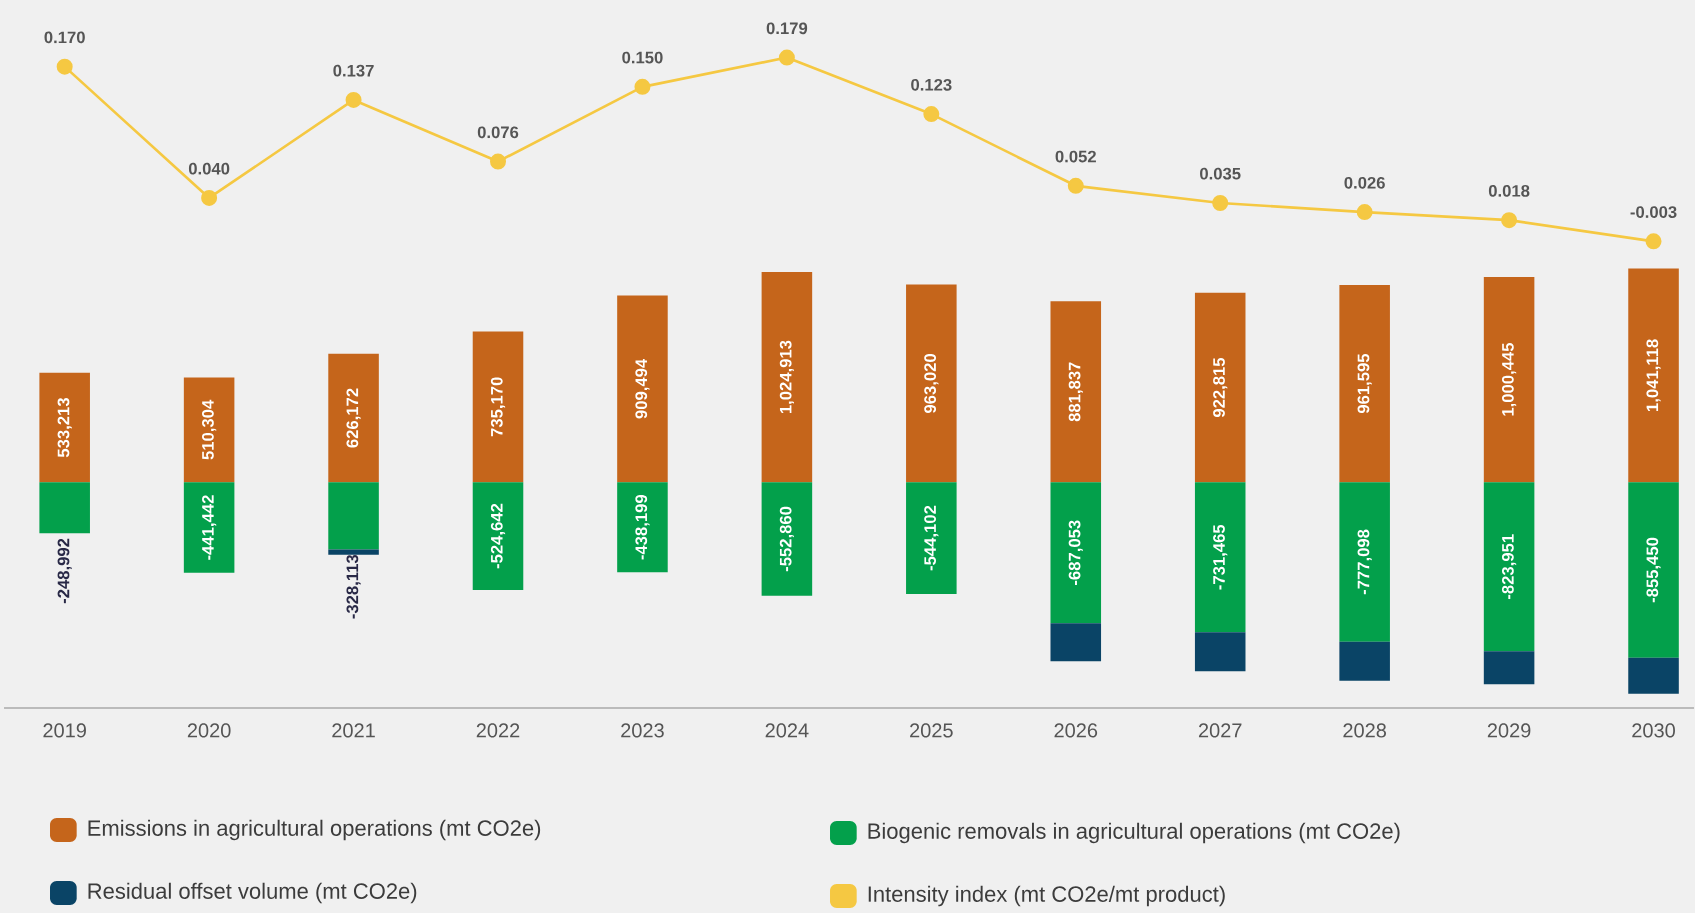 The image size is (1695, 913). Describe the element at coordinates (353, 586) in the screenshot. I see `data-label: -328,113` at that location.